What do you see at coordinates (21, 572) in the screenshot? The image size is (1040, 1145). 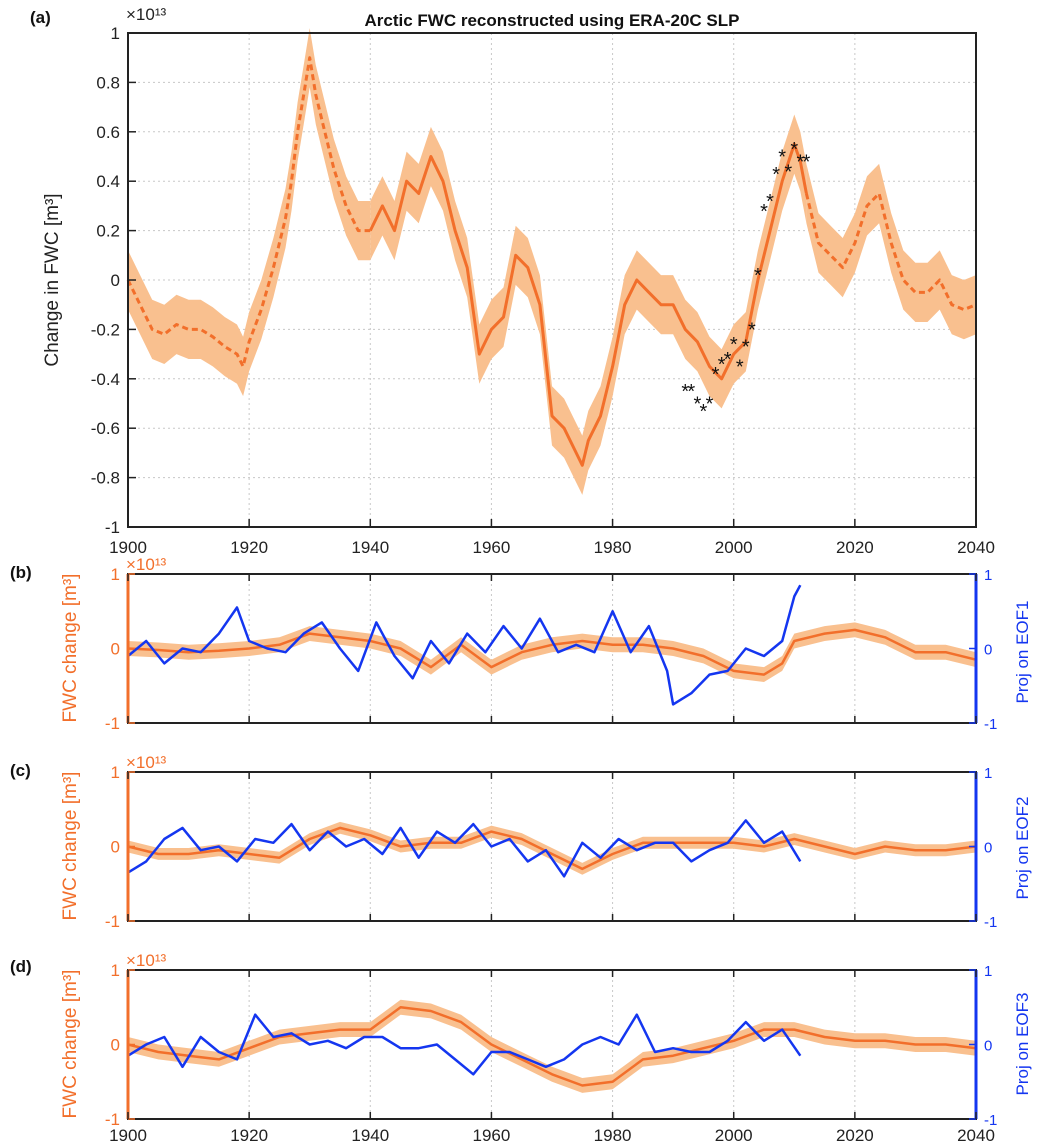 I see `panel-label: (b)` at bounding box center [21, 572].